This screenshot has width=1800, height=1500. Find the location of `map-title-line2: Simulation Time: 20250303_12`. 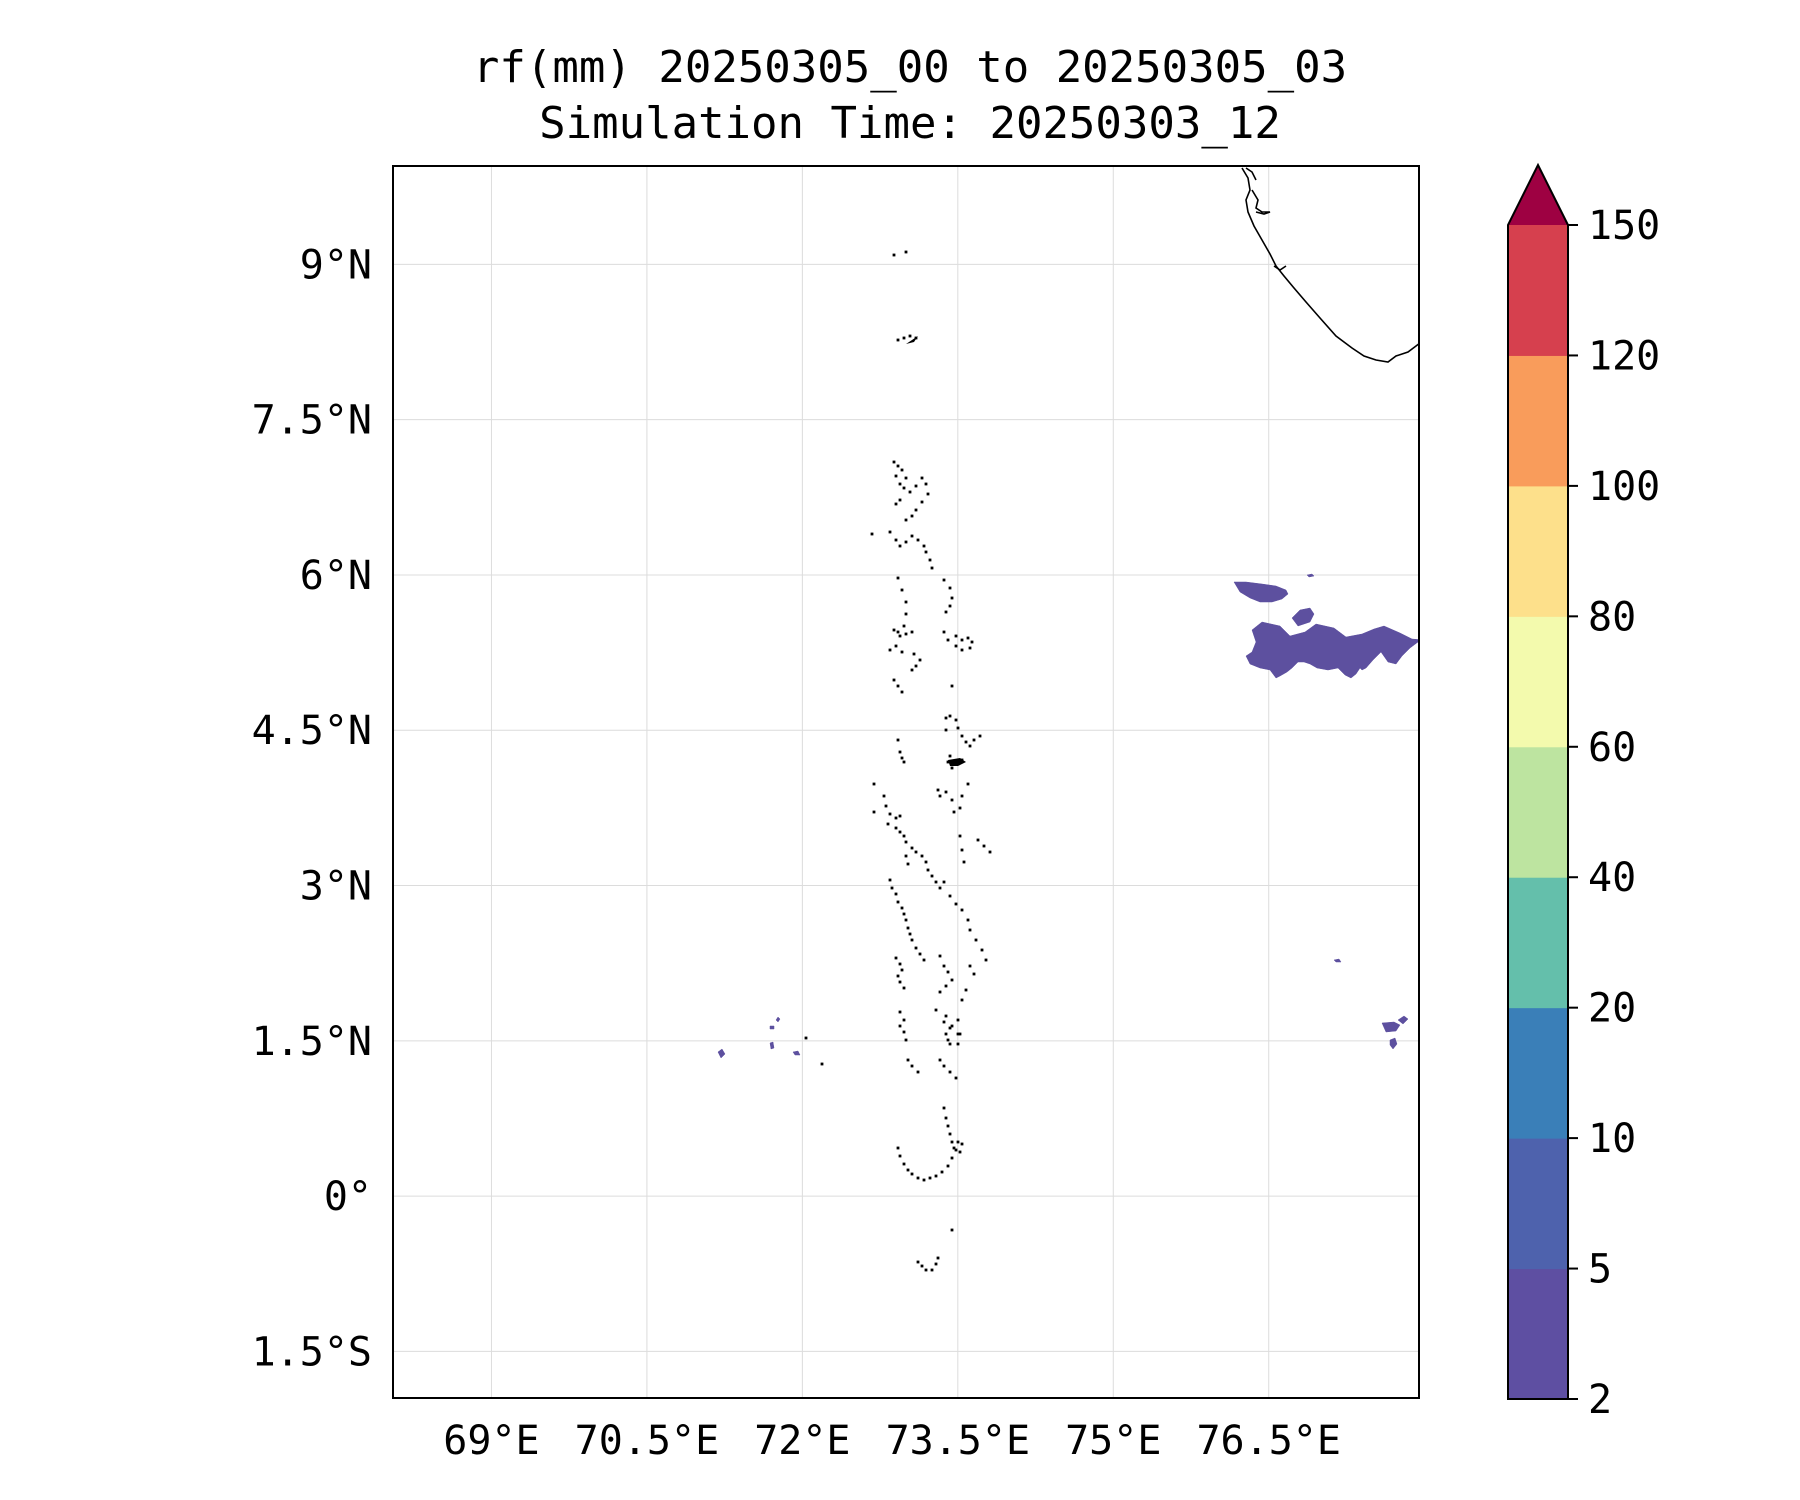

map-title-line2: Simulation Time: 20250303_12 is located at coordinates (910, 123).